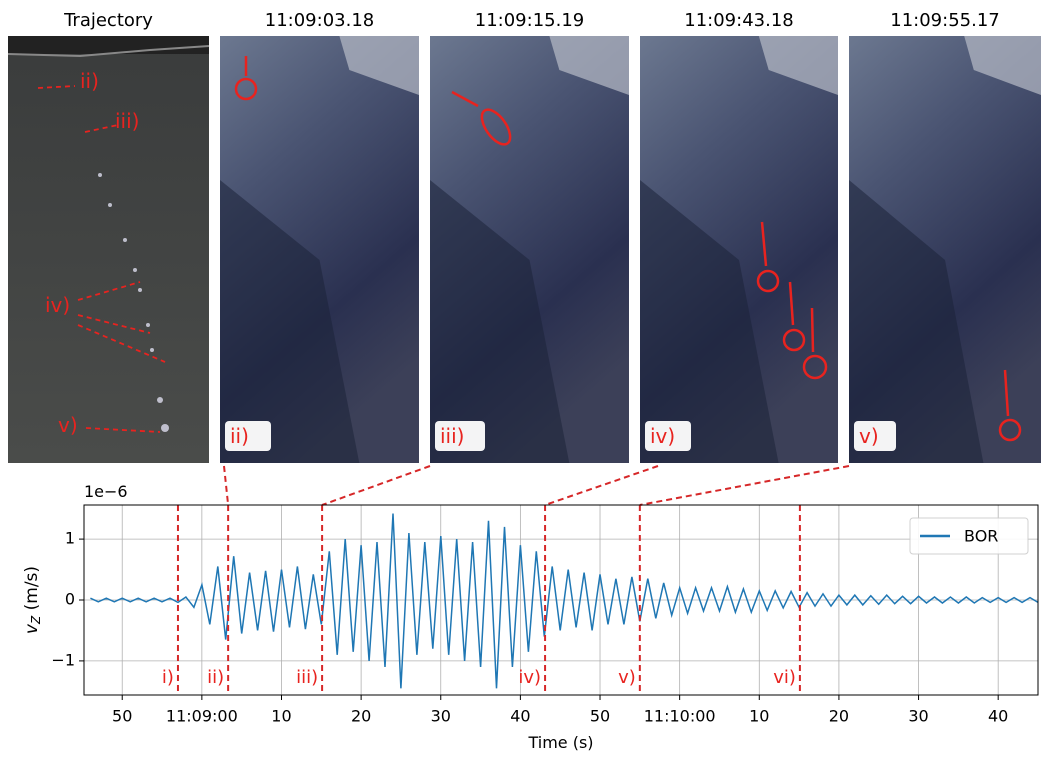 The image size is (1041, 759). Describe the element at coordinates (57, 305) in the screenshot. I see `trajectory-label: iv)` at that location.